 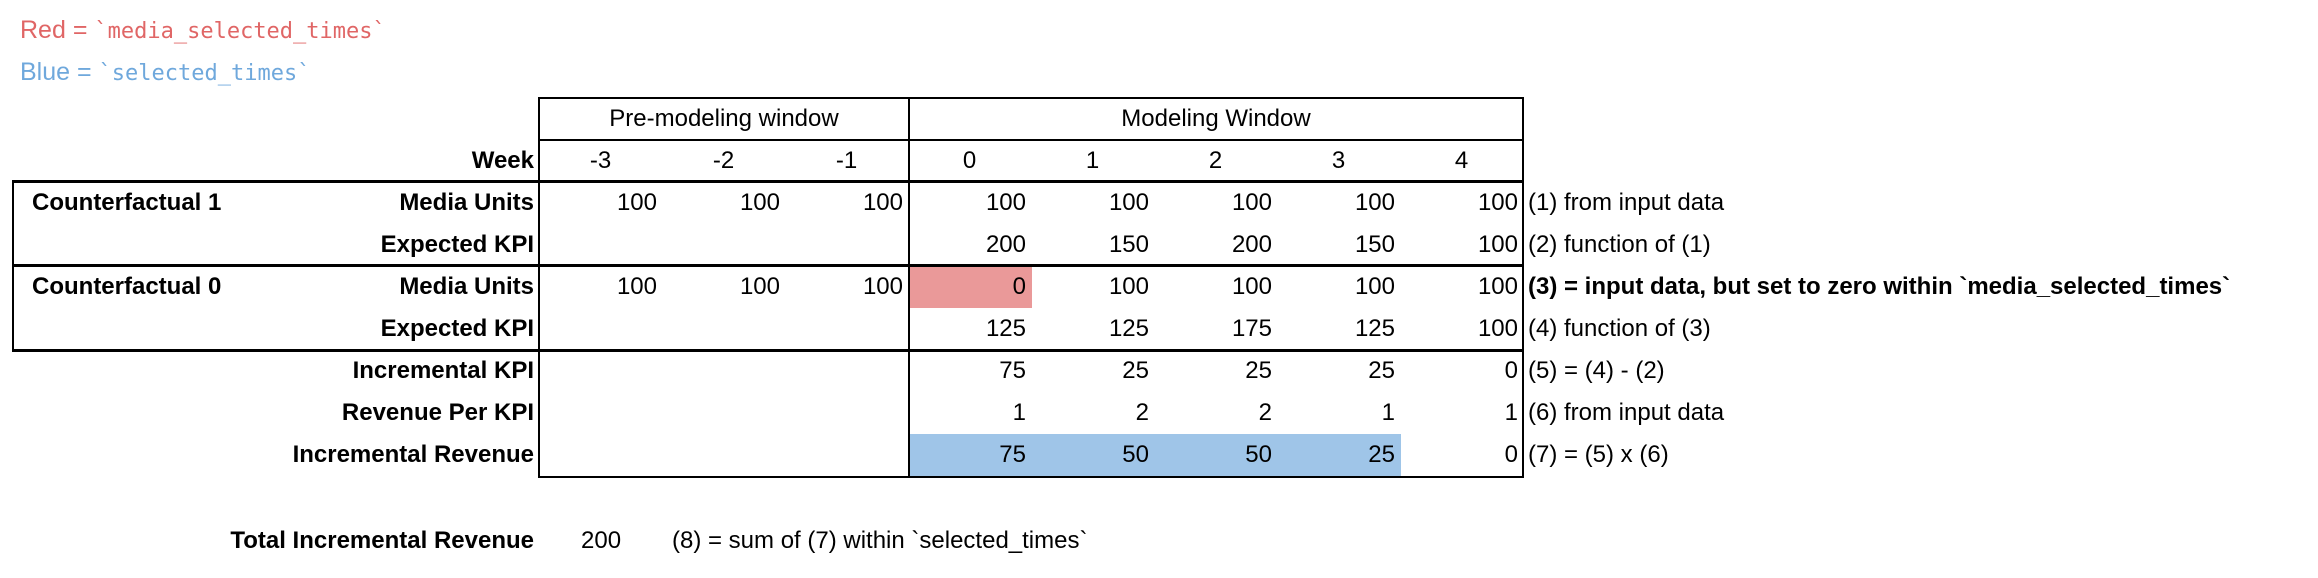 I want to click on legend-red-eq: =, so click(x=80, y=30).